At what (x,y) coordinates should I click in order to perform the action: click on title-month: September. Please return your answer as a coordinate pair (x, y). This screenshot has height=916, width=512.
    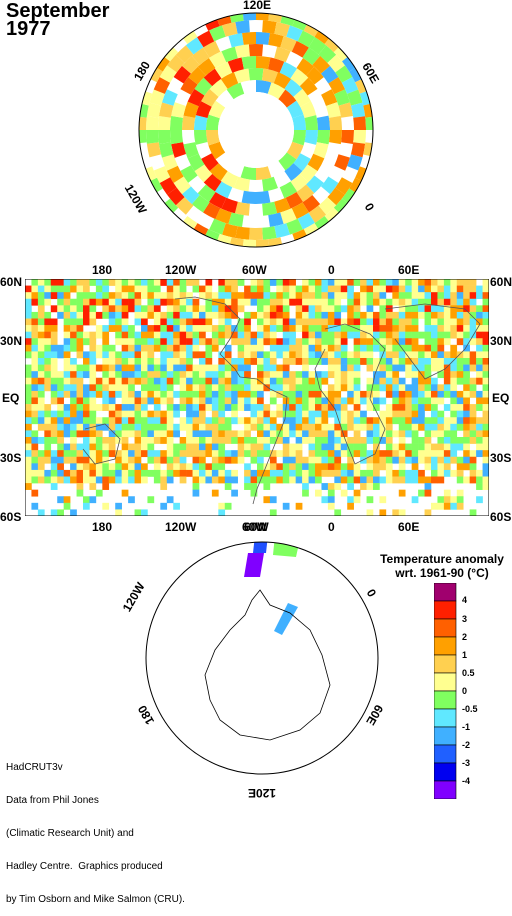
    Looking at the image, I should click on (58, 11).